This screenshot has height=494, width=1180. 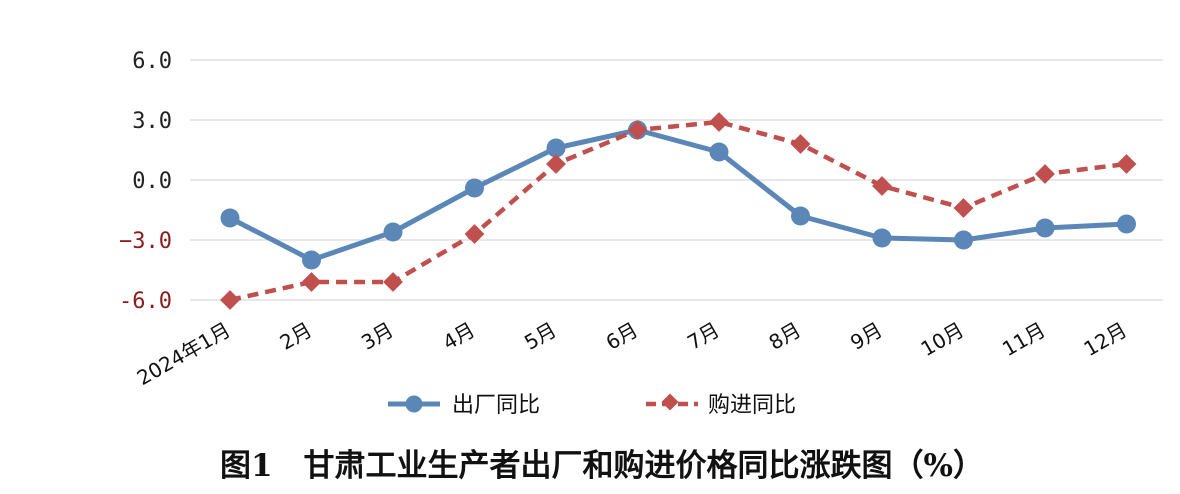 I want to click on y-tick-label: −3.0, so click(x=145, y=241).